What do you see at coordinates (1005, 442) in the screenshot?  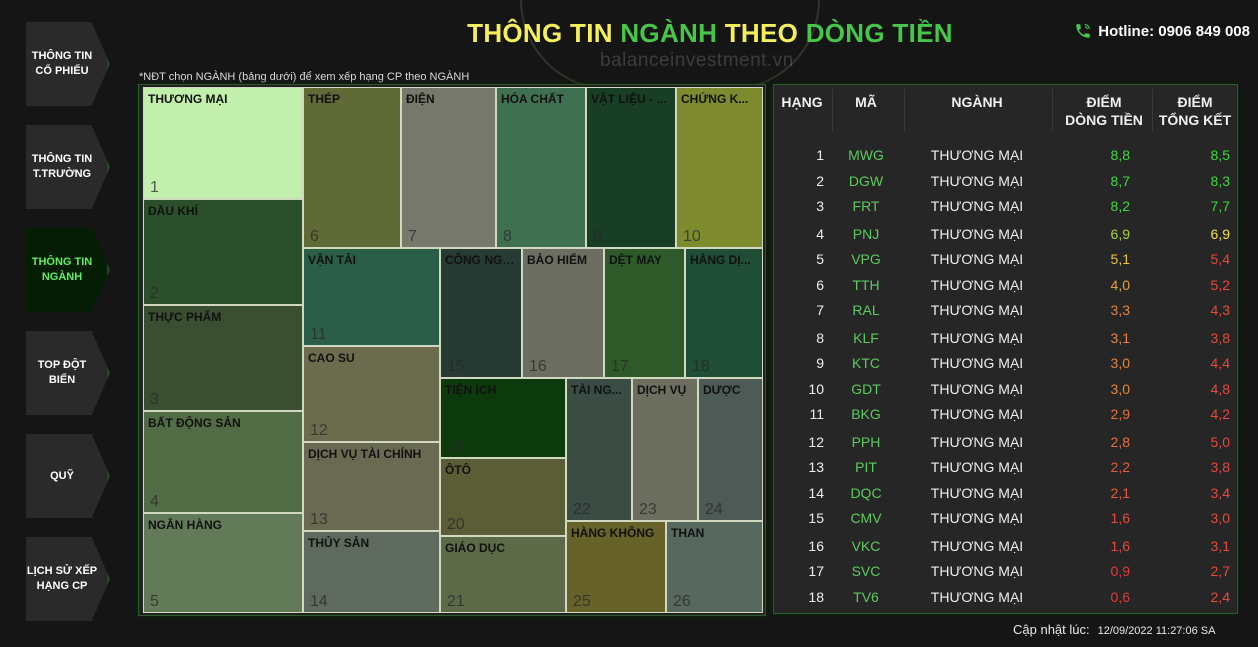 I see `table-row: 12 PPH THƯƠNG MẠI 2,8 5,0` at bounding box center [1005, 442].